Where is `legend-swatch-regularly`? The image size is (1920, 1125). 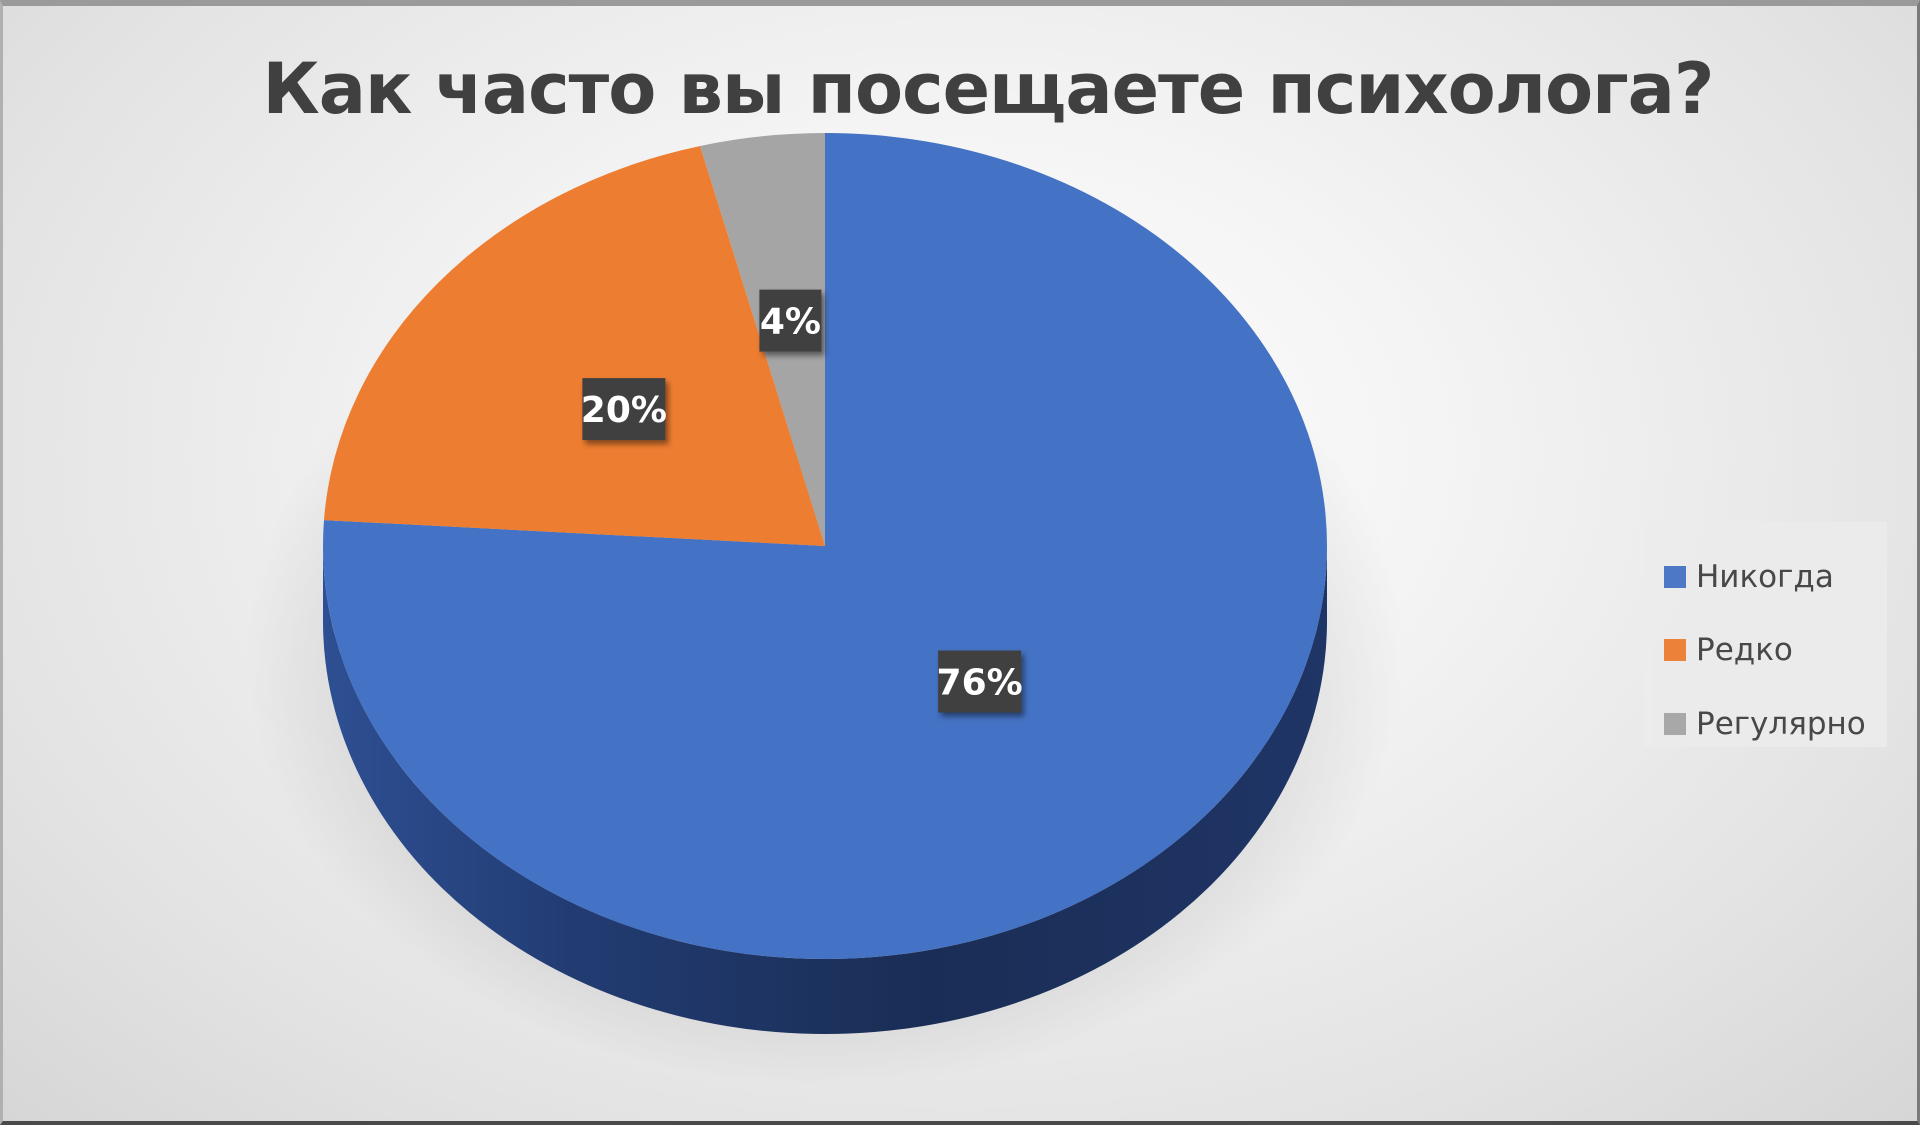 legend-swatch-regularly is located at coordinates (1675, 724).